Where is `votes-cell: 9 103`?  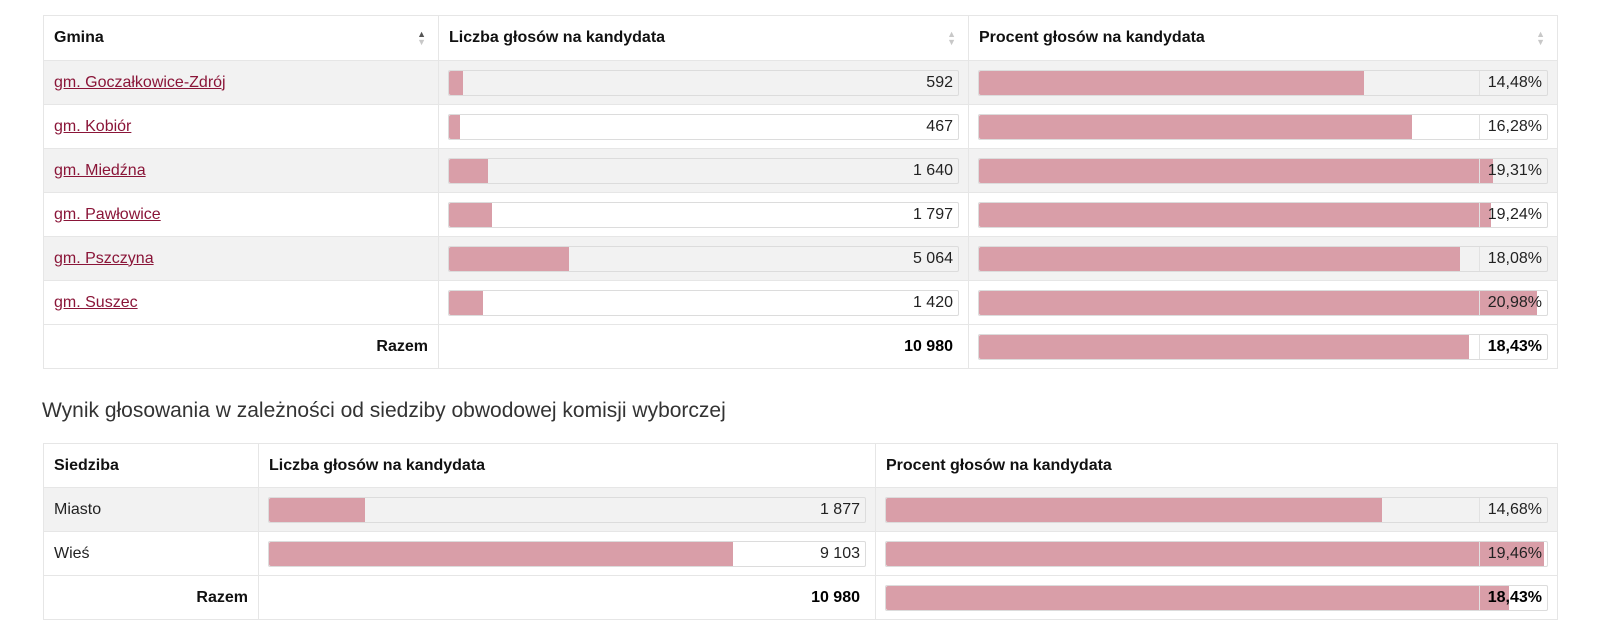
votes-cell: 9 103 is located at coordinates (567, 553).